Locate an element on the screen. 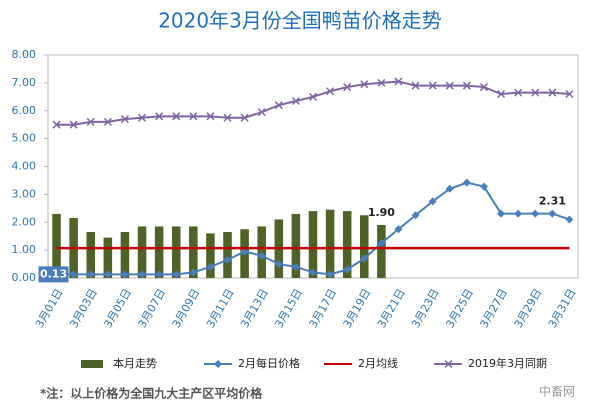  x-tick-label: 3月23日 is located at coordinates (425, 309).